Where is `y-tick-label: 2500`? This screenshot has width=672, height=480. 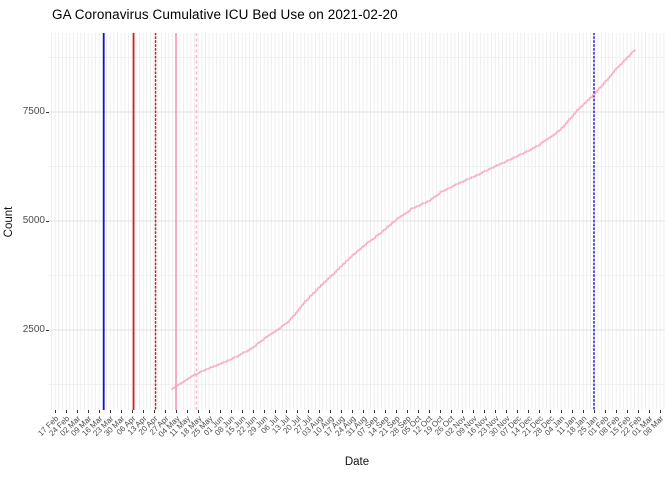
y-tick-label: 2500 is located at coordinates (33, 329).